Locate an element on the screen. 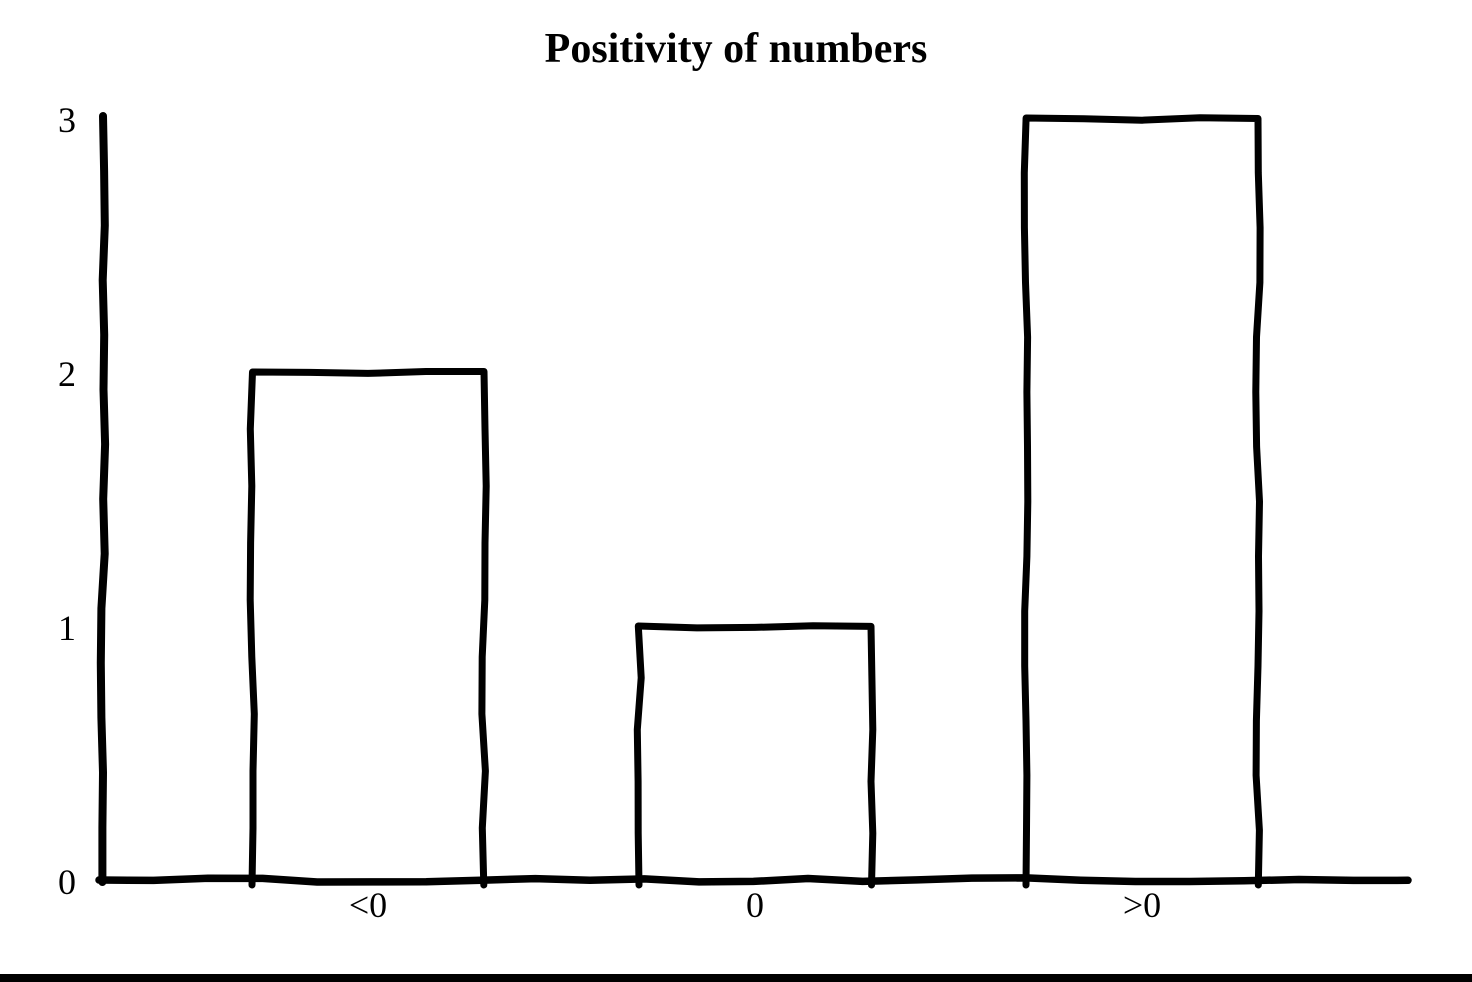 This screenshot has width=1472, height=982. x-axis is located at coordinates (753, 880).